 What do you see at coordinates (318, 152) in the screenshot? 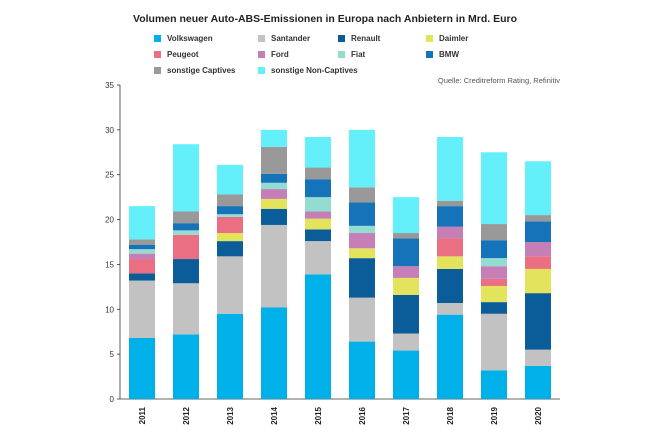
I see `bar-segment-sonstige-non-captives-2015` at bounding box center [318, 152].